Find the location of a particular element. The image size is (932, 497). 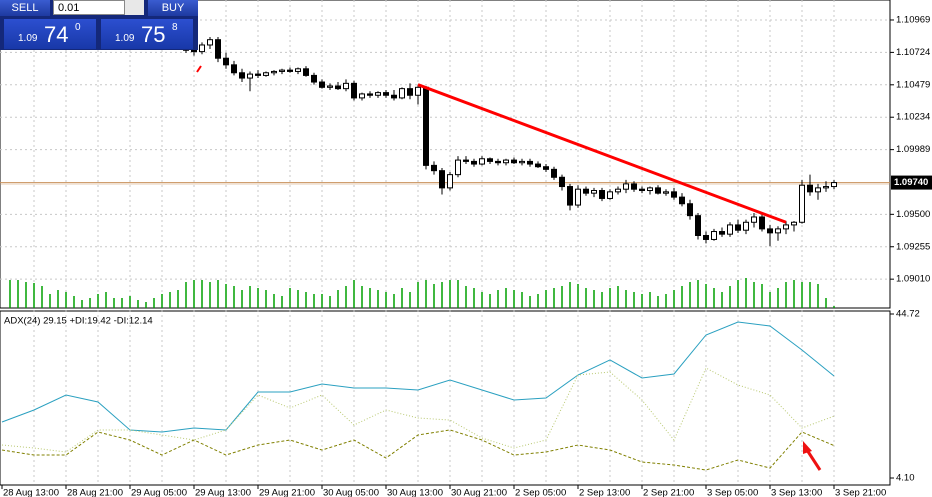

y-tick-label: 1.10724 is located at coordinates (913, 52).